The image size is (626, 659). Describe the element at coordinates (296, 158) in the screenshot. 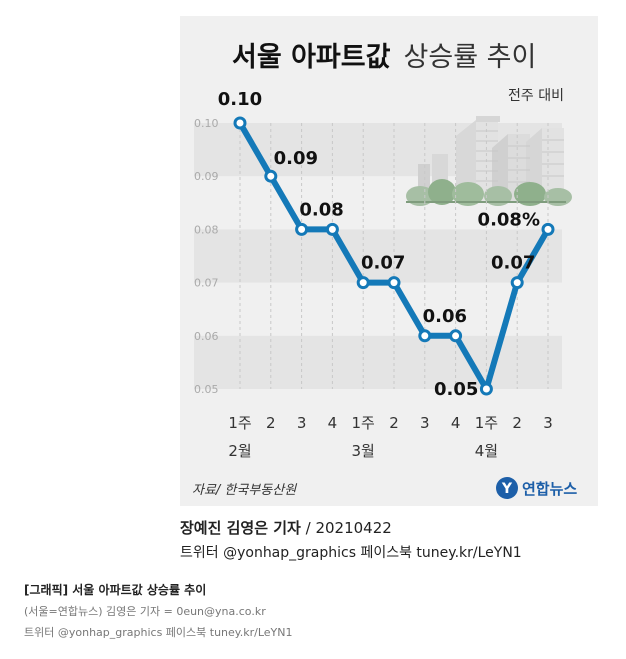

I see `data-label: 0.09` at that location.